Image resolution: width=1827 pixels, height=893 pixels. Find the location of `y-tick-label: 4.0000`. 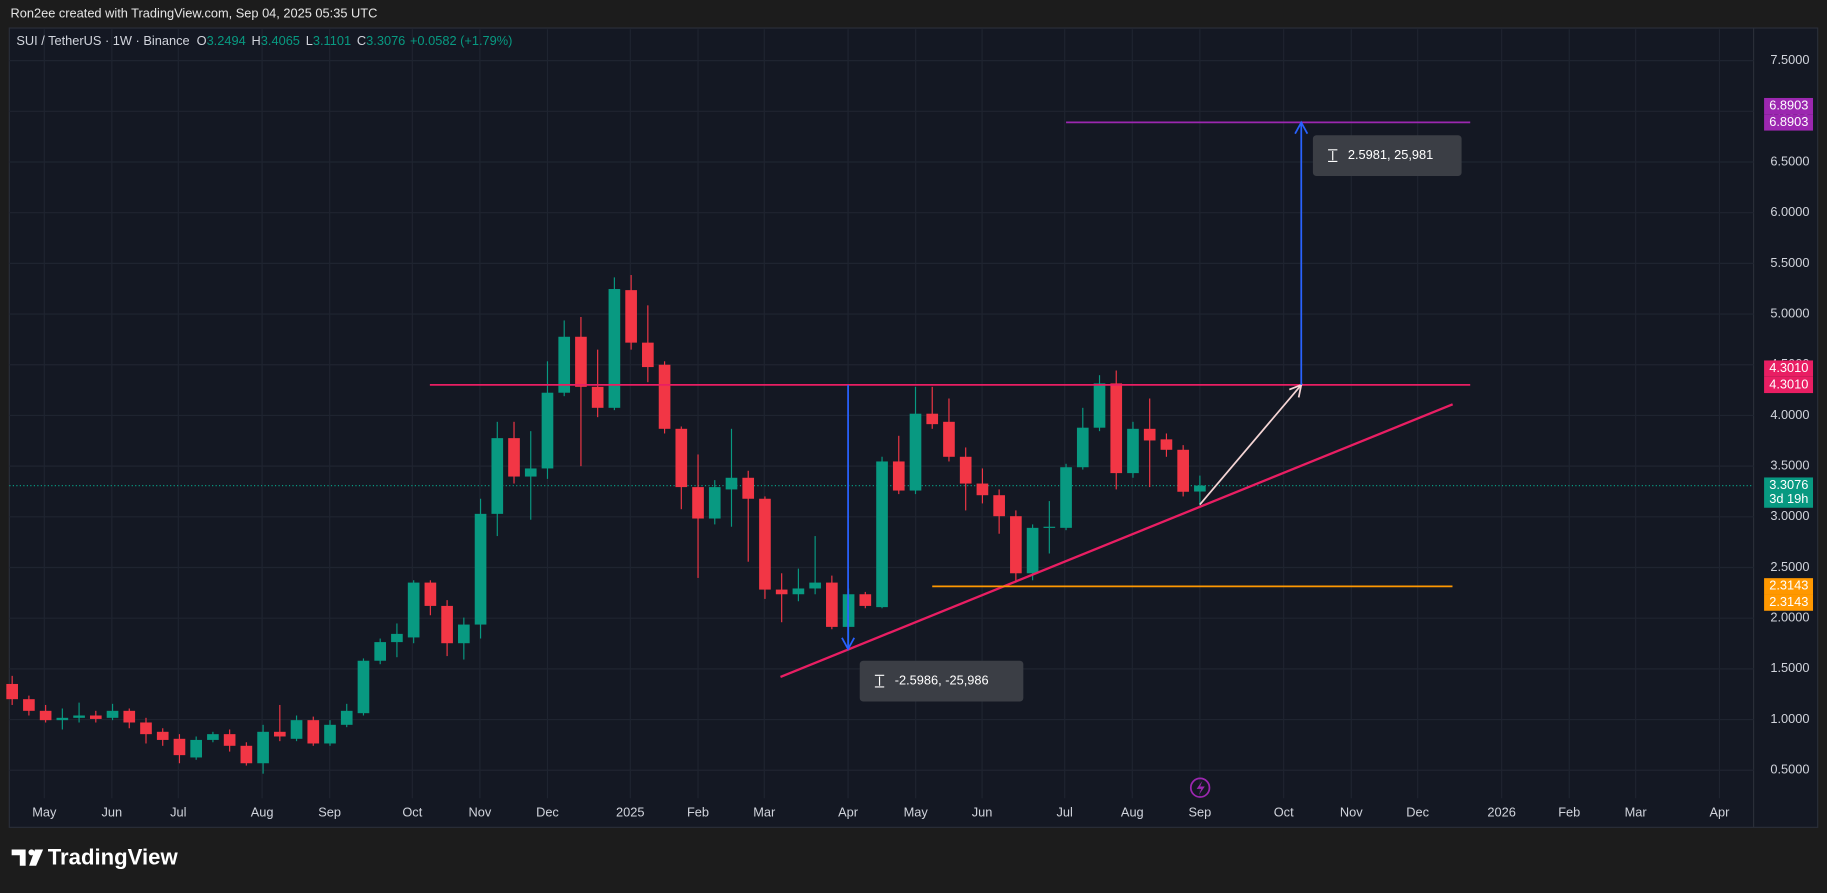

y-tick-label: 4.0000 is located at coordinates (1789, 414).